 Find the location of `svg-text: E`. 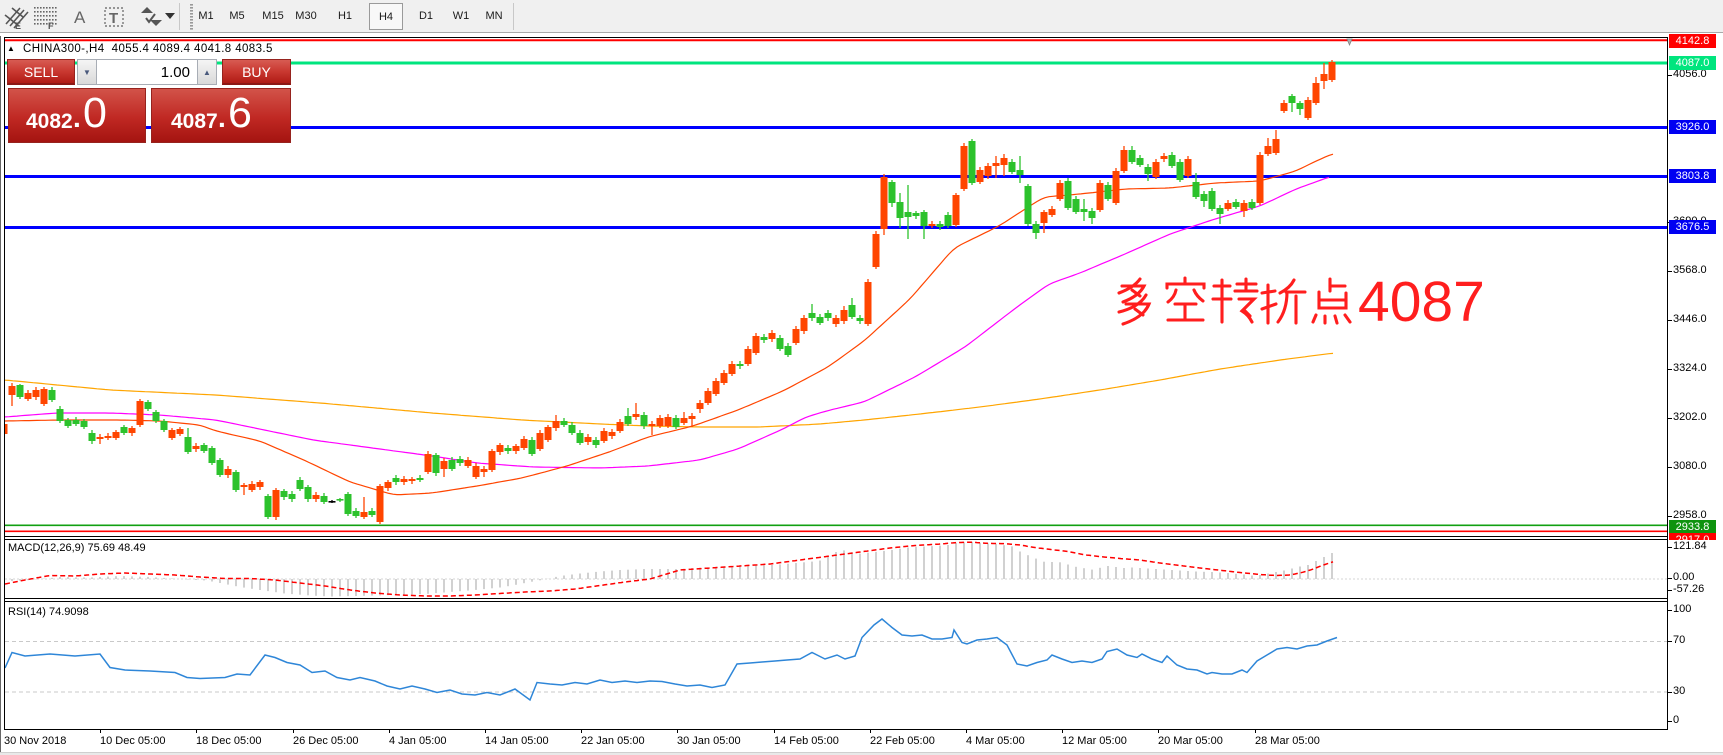

svg-text: E is located at coordinates (18, 26).